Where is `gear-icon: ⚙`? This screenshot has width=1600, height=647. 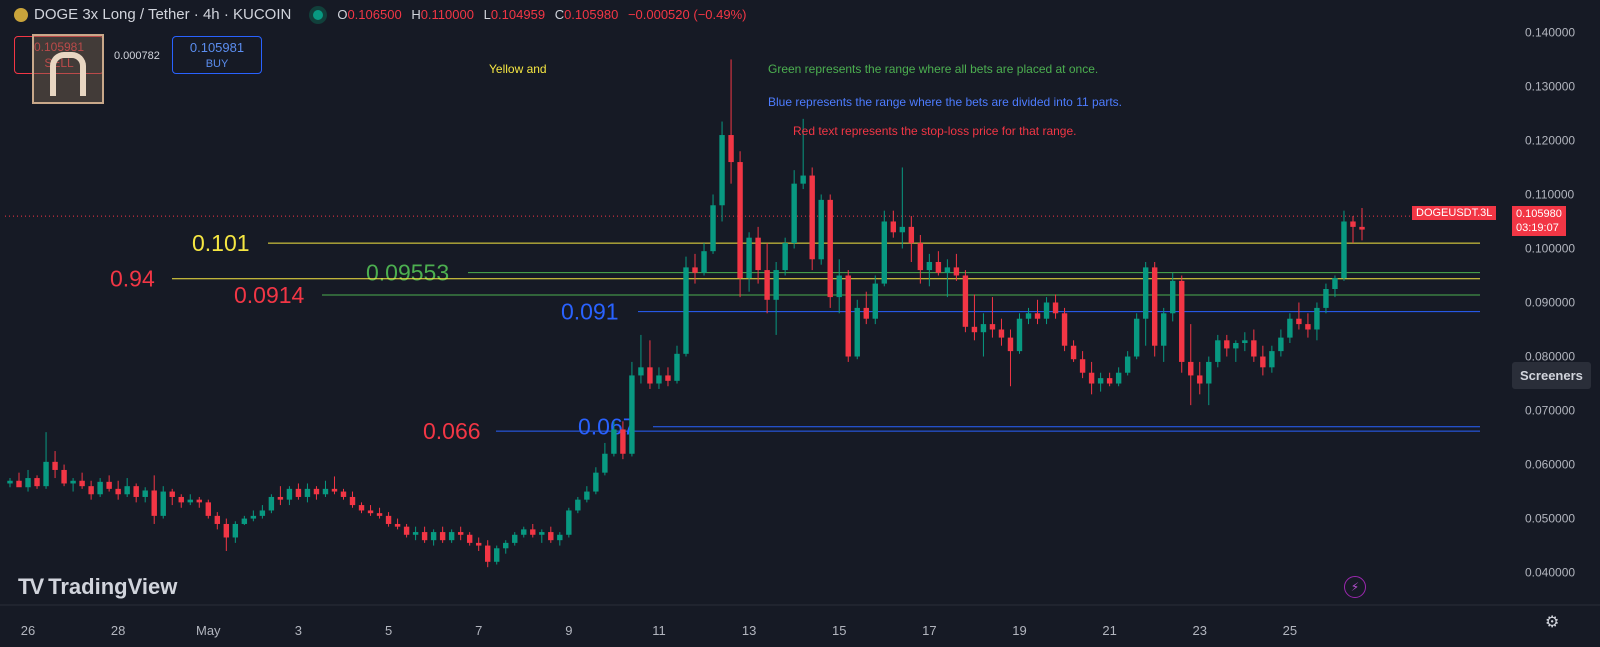
gear-icon: ⚙ is located at coordinates (1552, 622).